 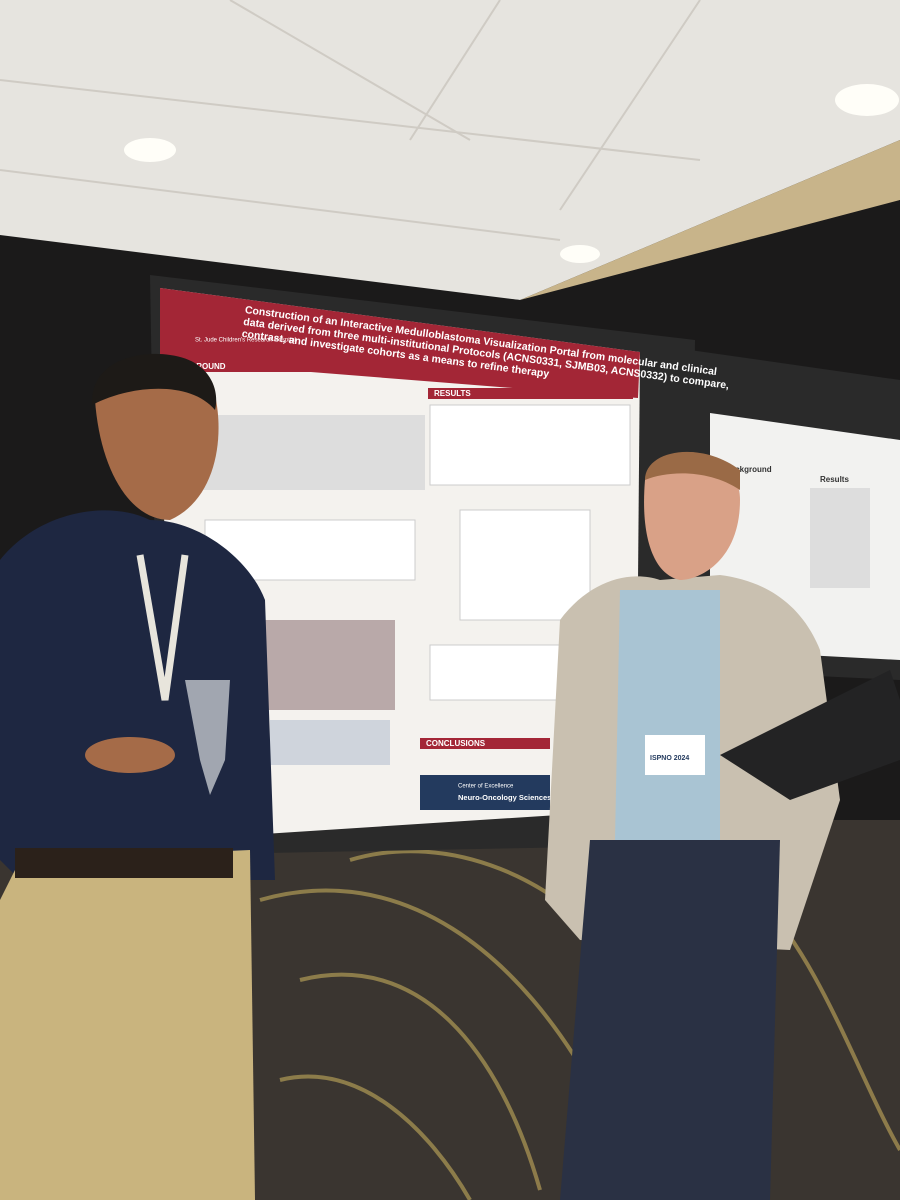 I want to click on poster-2-heading: Background, so click(x=748, y=469).